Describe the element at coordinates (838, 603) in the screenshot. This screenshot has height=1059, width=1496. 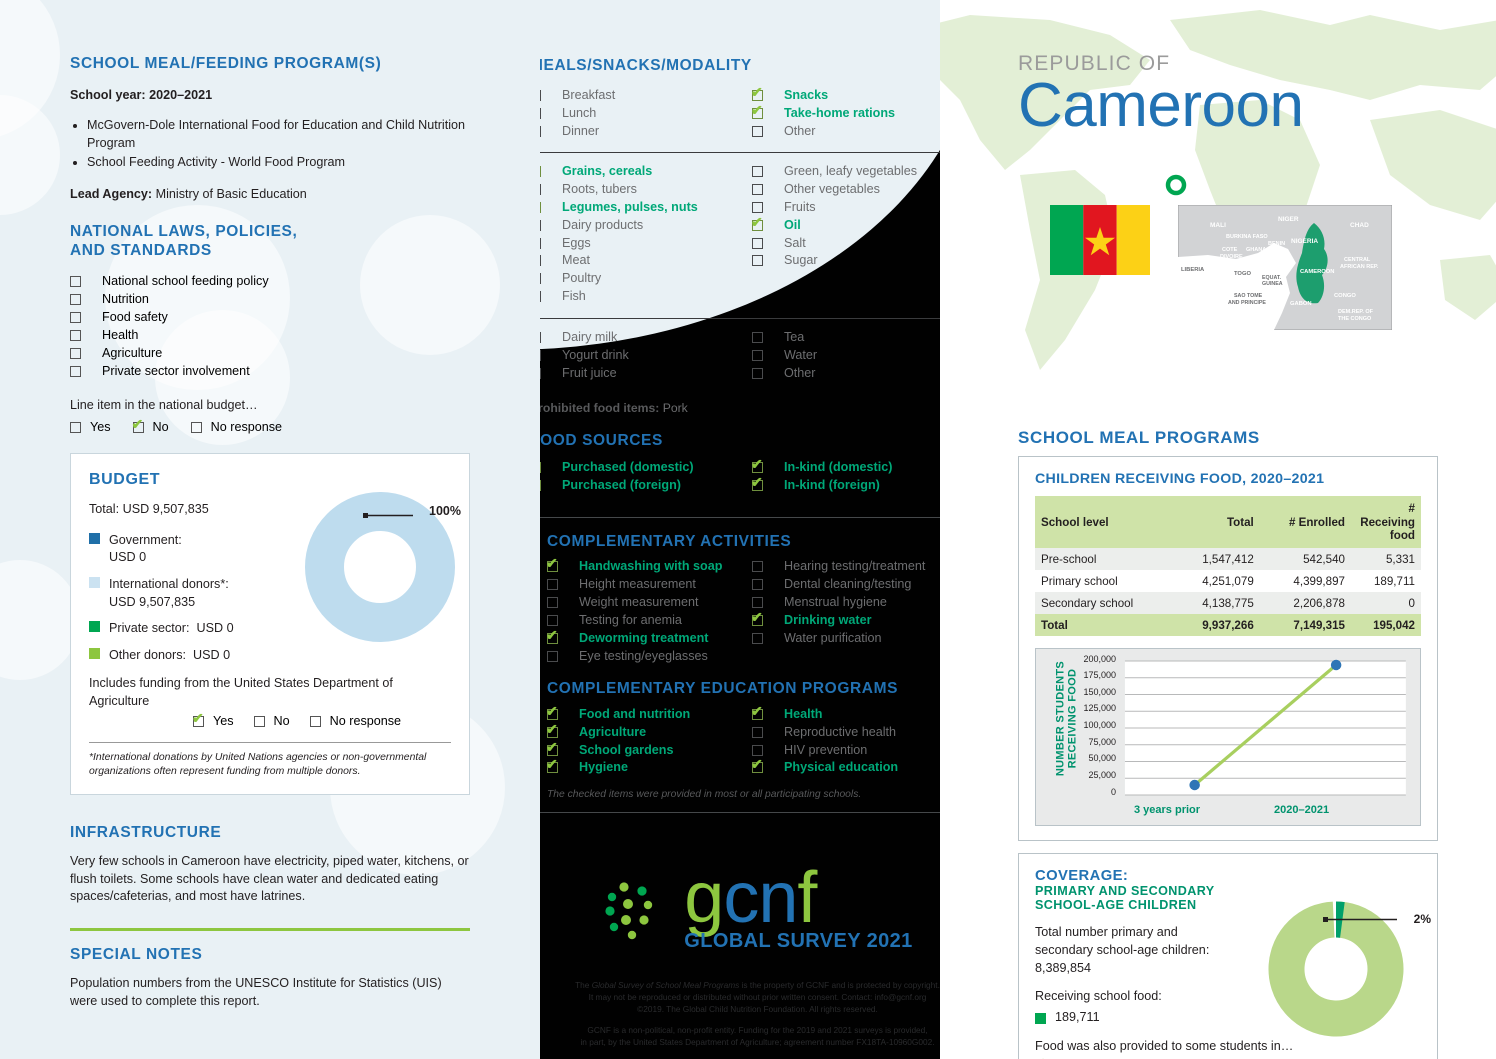
I see `activity-row: Menstrual hygiene` at that location.